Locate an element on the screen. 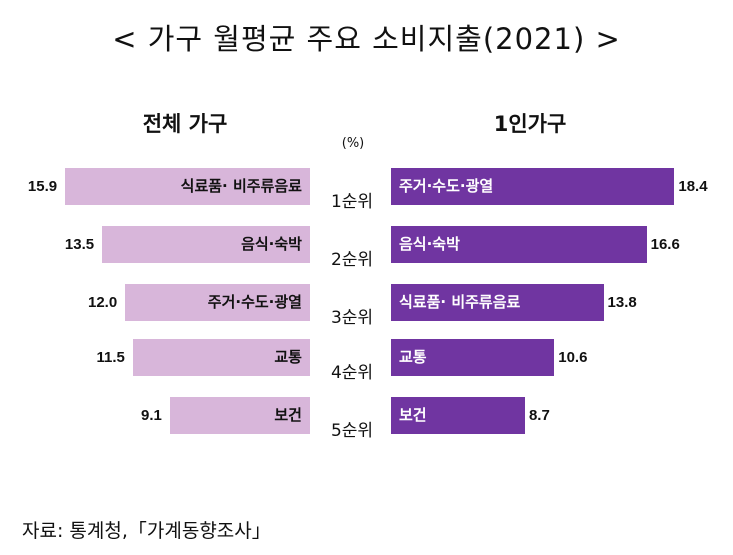 The image size is (733, 555). rank-label-1: 1순위 is located at coordinates (352, 202).